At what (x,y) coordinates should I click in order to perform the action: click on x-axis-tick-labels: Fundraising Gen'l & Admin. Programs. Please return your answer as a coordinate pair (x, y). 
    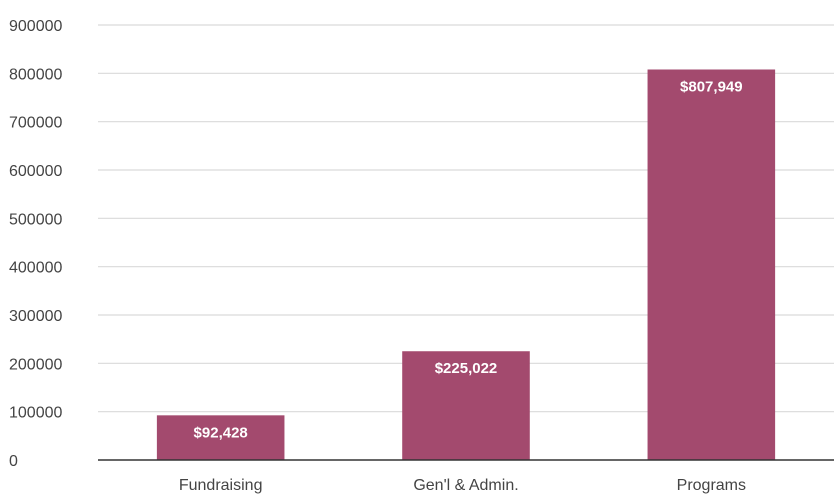
    Looking at the image, I should click on (462, 485).